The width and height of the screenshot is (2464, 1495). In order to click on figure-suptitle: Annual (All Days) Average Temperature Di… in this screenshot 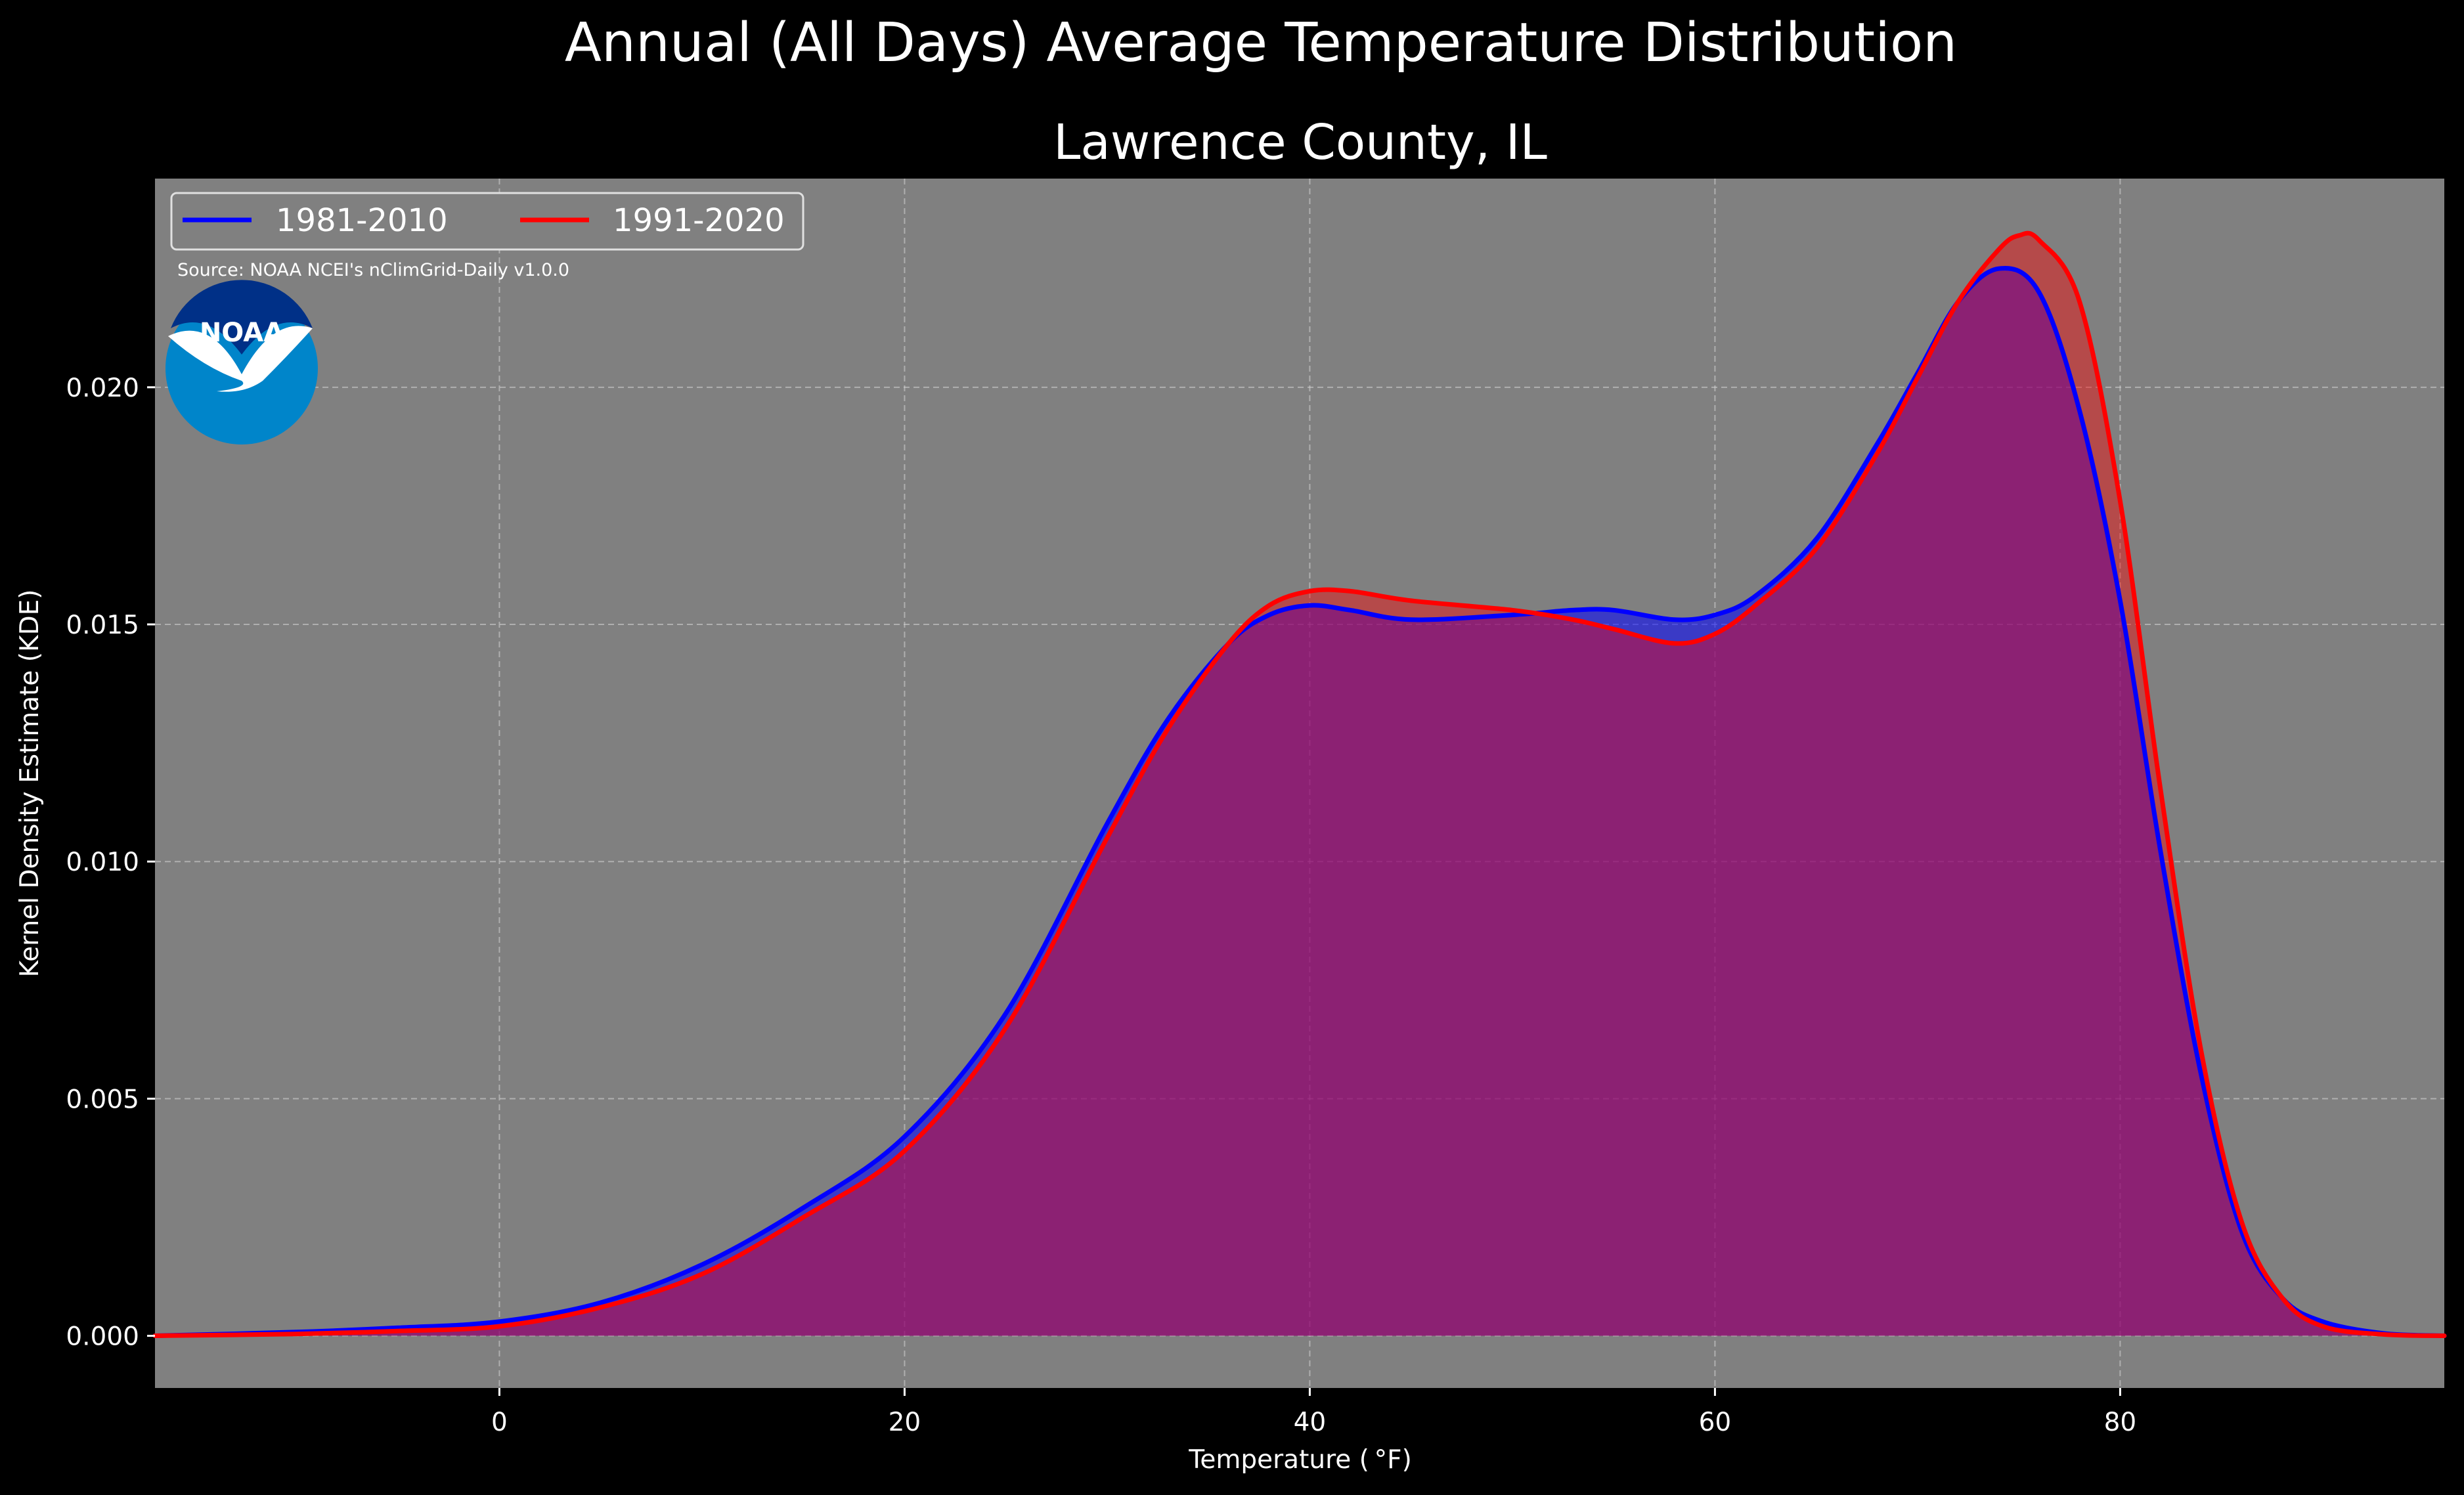, I will do `click(1261, 43)`.